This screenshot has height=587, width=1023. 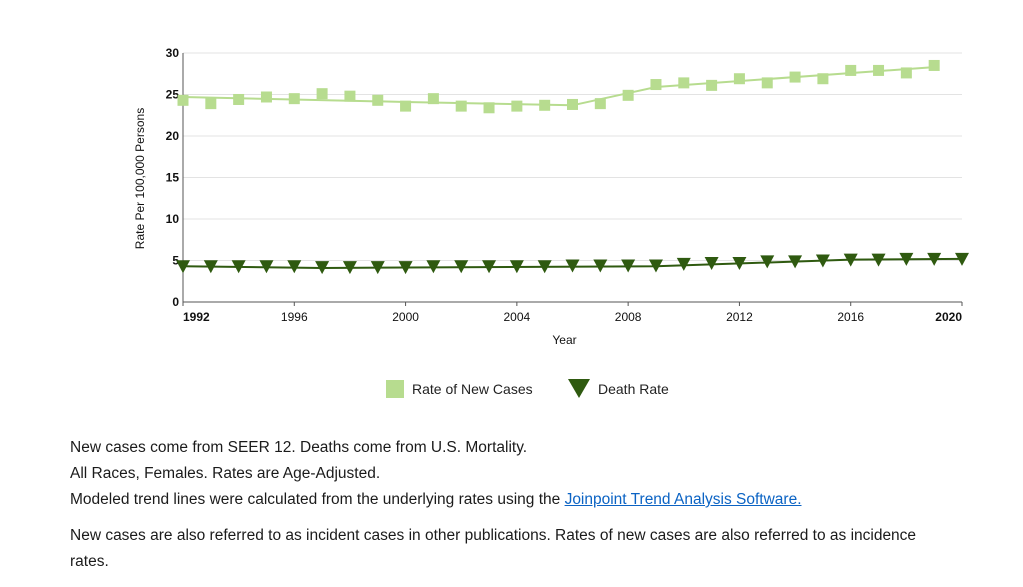 What do you see at coordinates (461, 267) in the screenshot?
I see `point-death-rate-2002` at bounding box center [461, 267].